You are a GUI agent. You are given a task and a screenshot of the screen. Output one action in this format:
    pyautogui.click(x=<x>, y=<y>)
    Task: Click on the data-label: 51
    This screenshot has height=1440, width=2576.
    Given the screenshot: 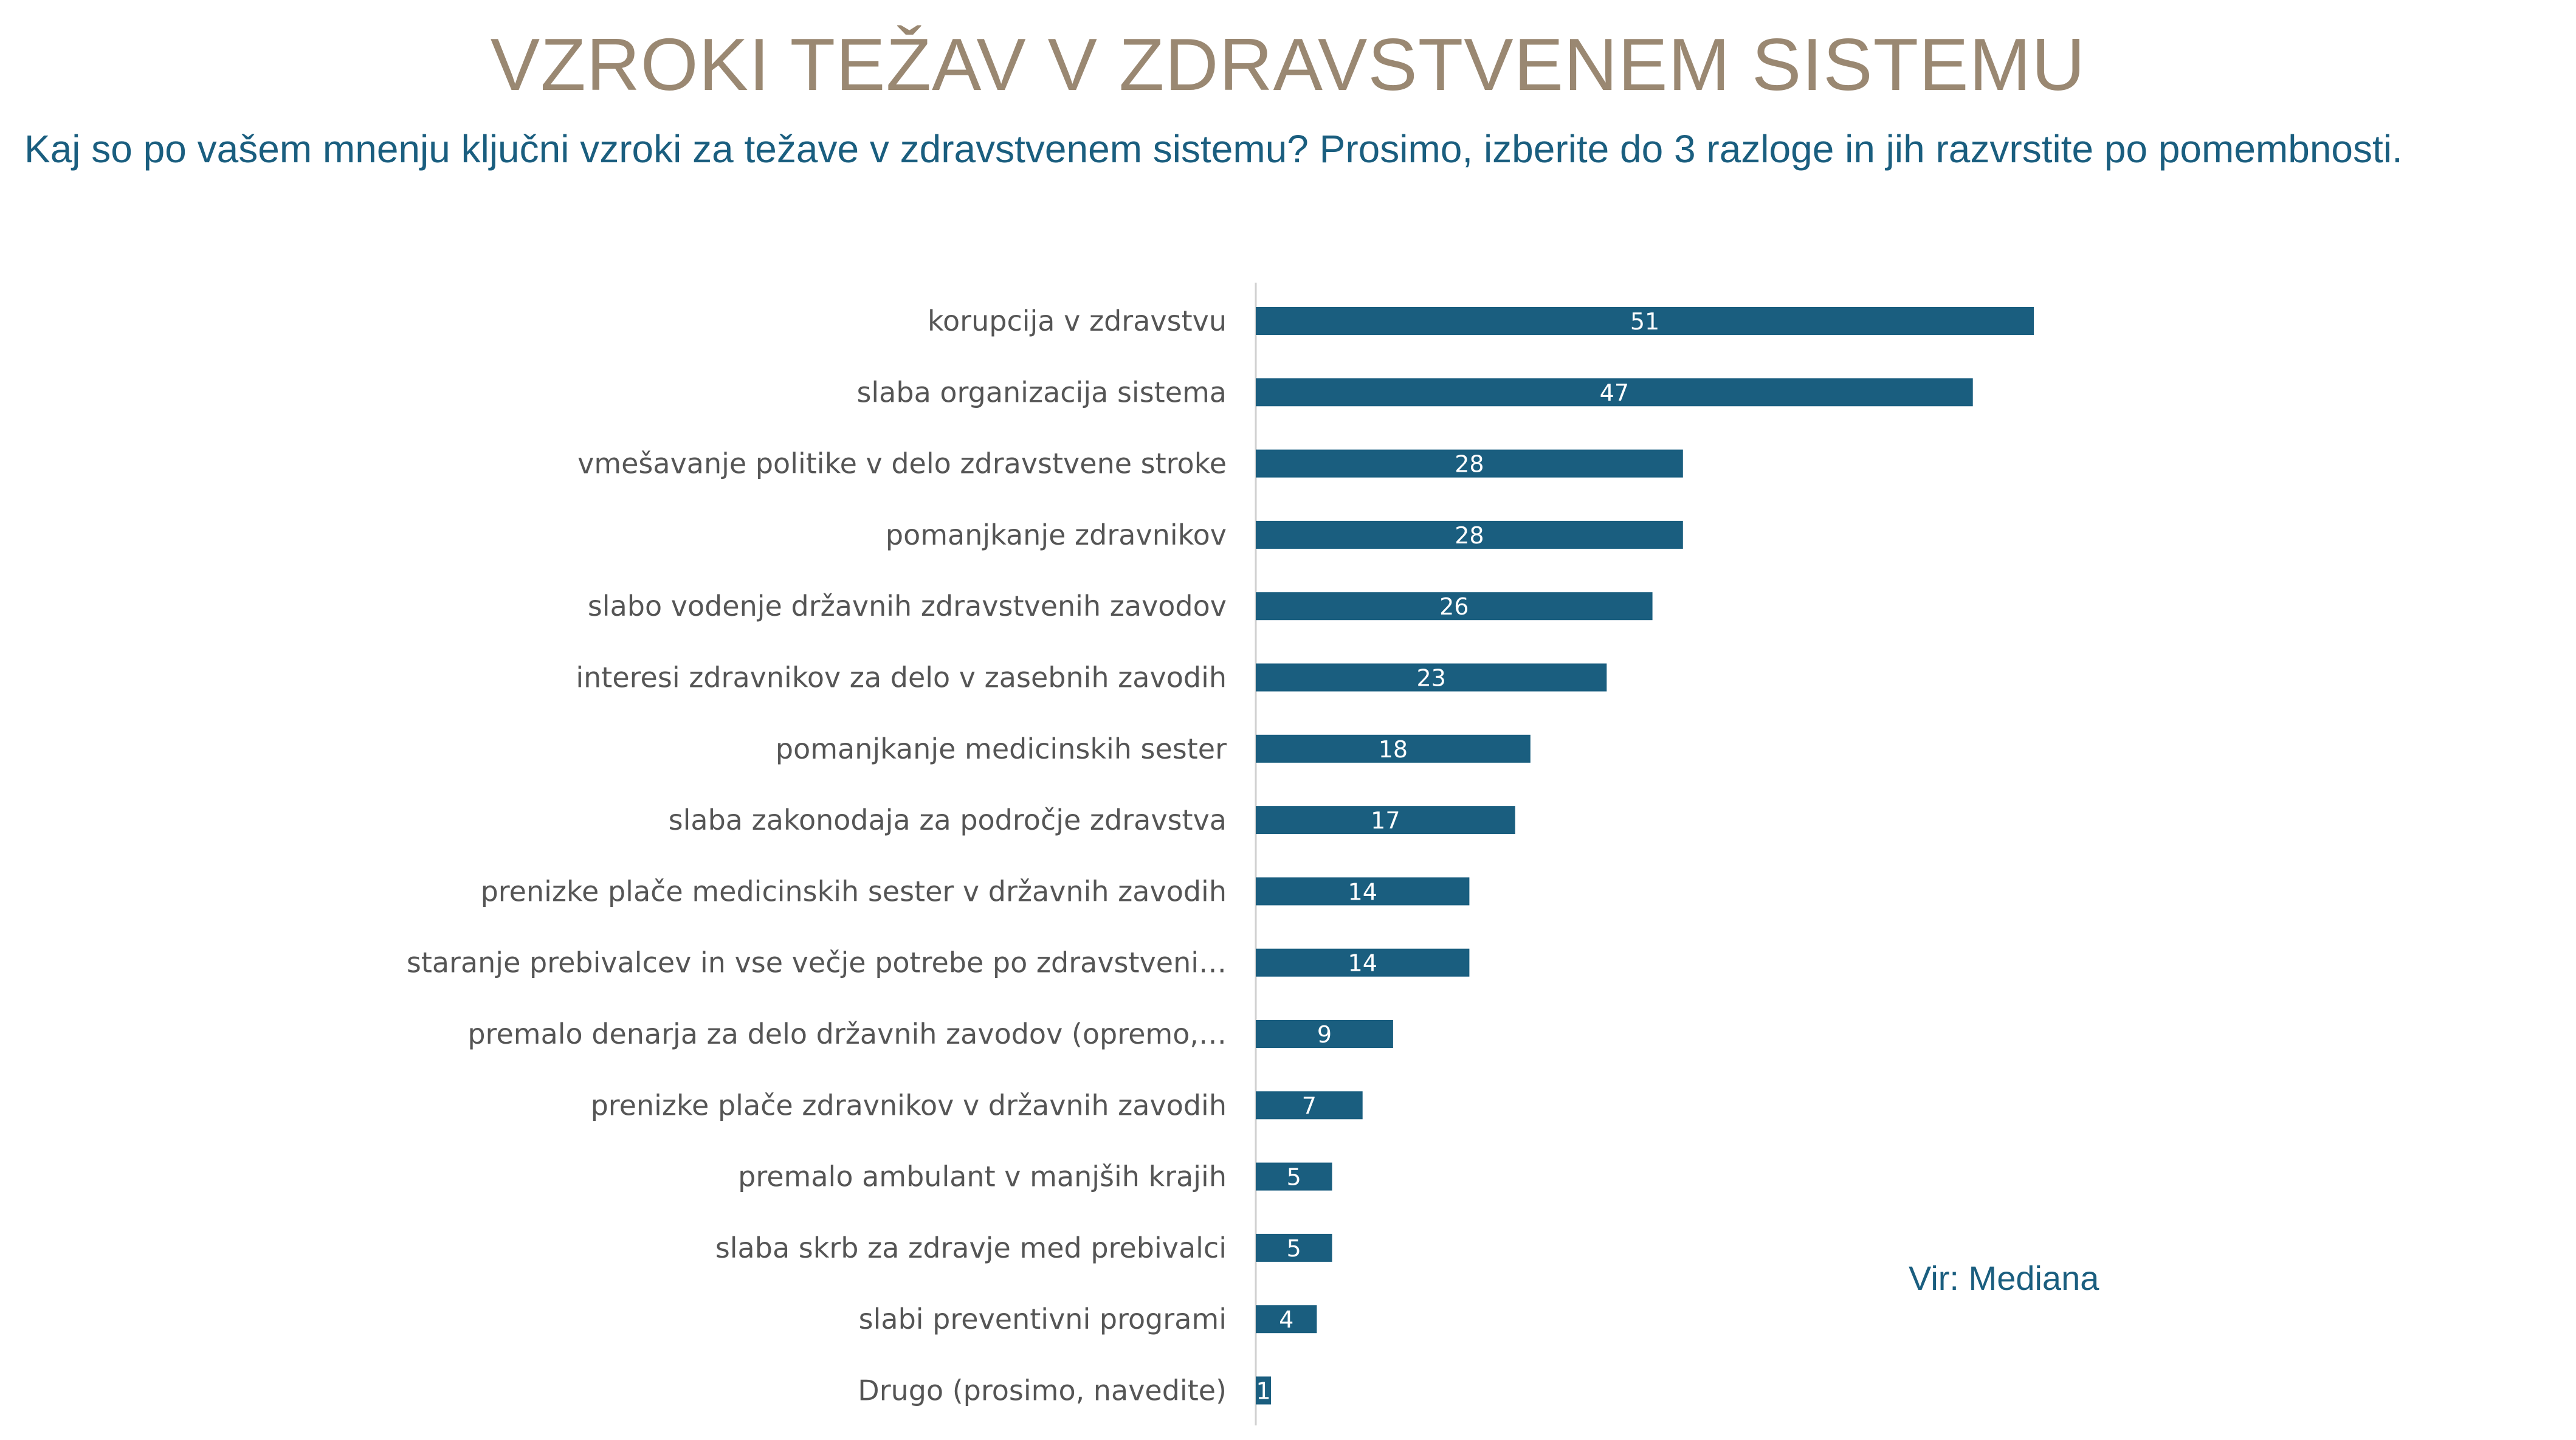 What is the action you would take?
    pyautogui.click(x=1644, y=321)
    